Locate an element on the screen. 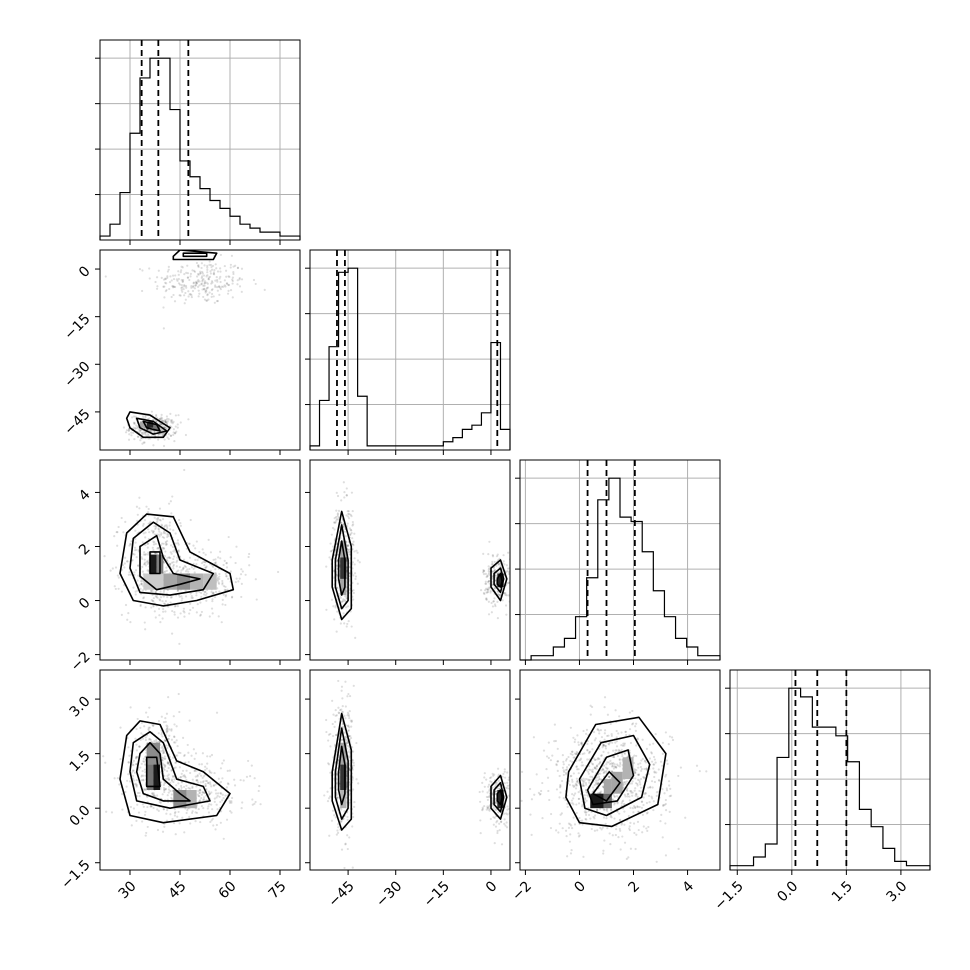 This screenshot has width=970, height=970. density-cell is located at coordinates (607, 801).